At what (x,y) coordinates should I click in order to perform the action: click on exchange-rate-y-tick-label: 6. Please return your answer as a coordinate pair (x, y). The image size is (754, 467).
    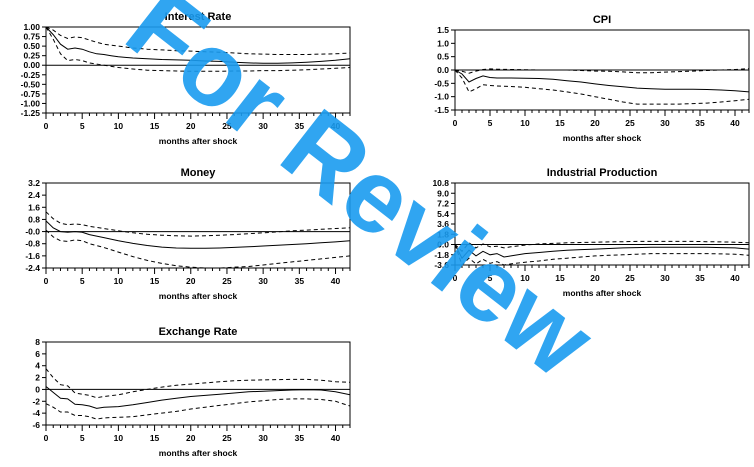
    Looking at the image, I should click on (37, 354).